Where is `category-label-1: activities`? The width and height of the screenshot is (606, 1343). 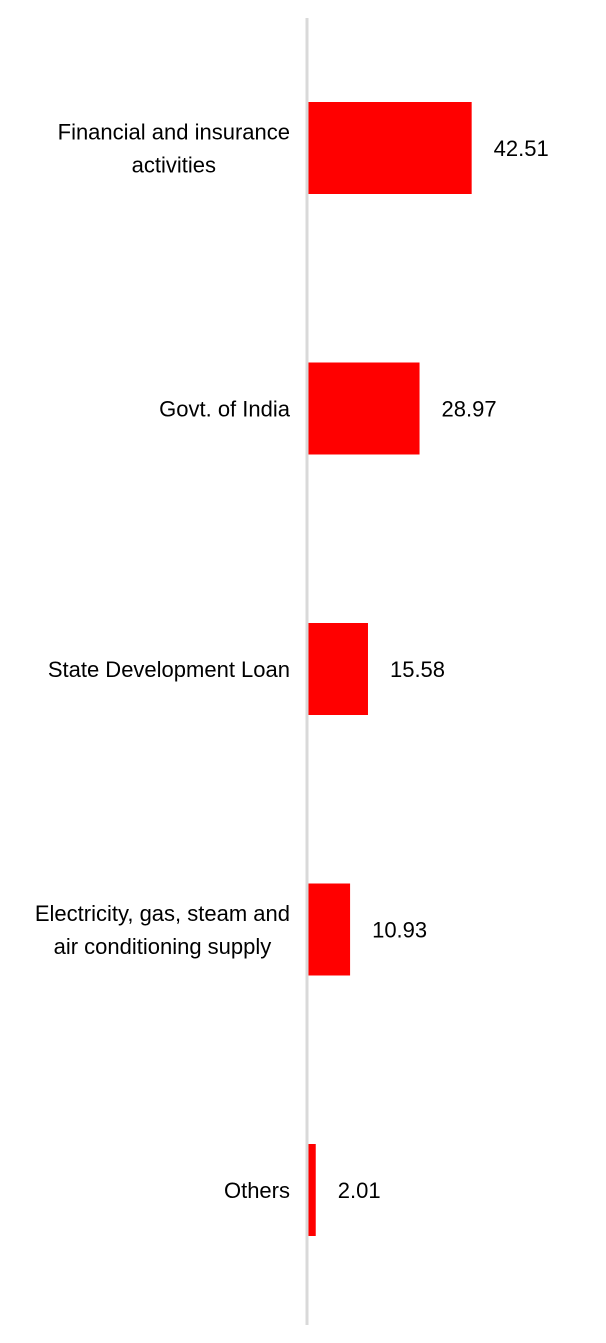
category-label-1: activities is located at coordinates (174, 165).